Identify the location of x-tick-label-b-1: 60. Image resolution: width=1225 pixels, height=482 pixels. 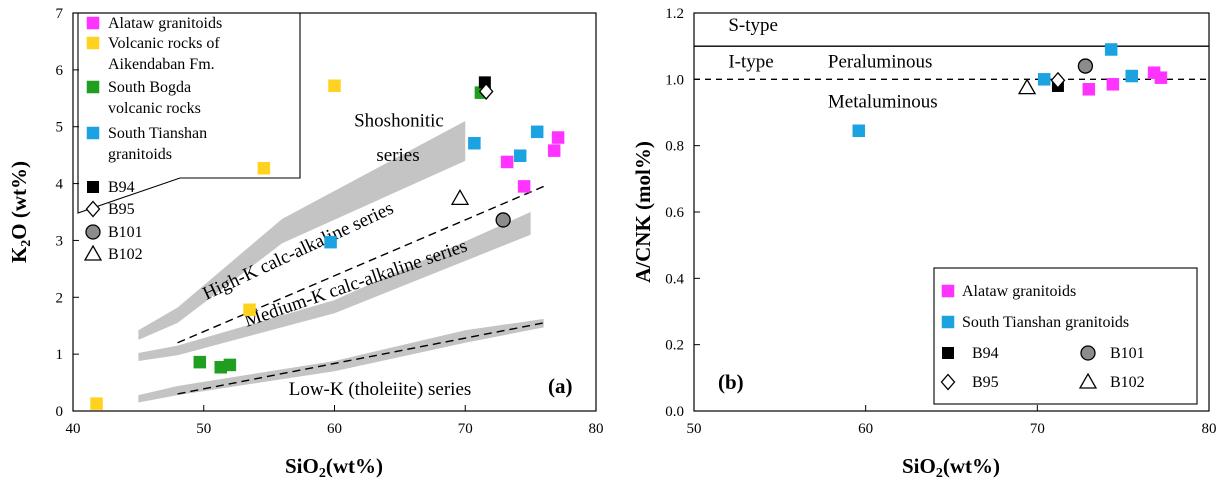
(865, 429).